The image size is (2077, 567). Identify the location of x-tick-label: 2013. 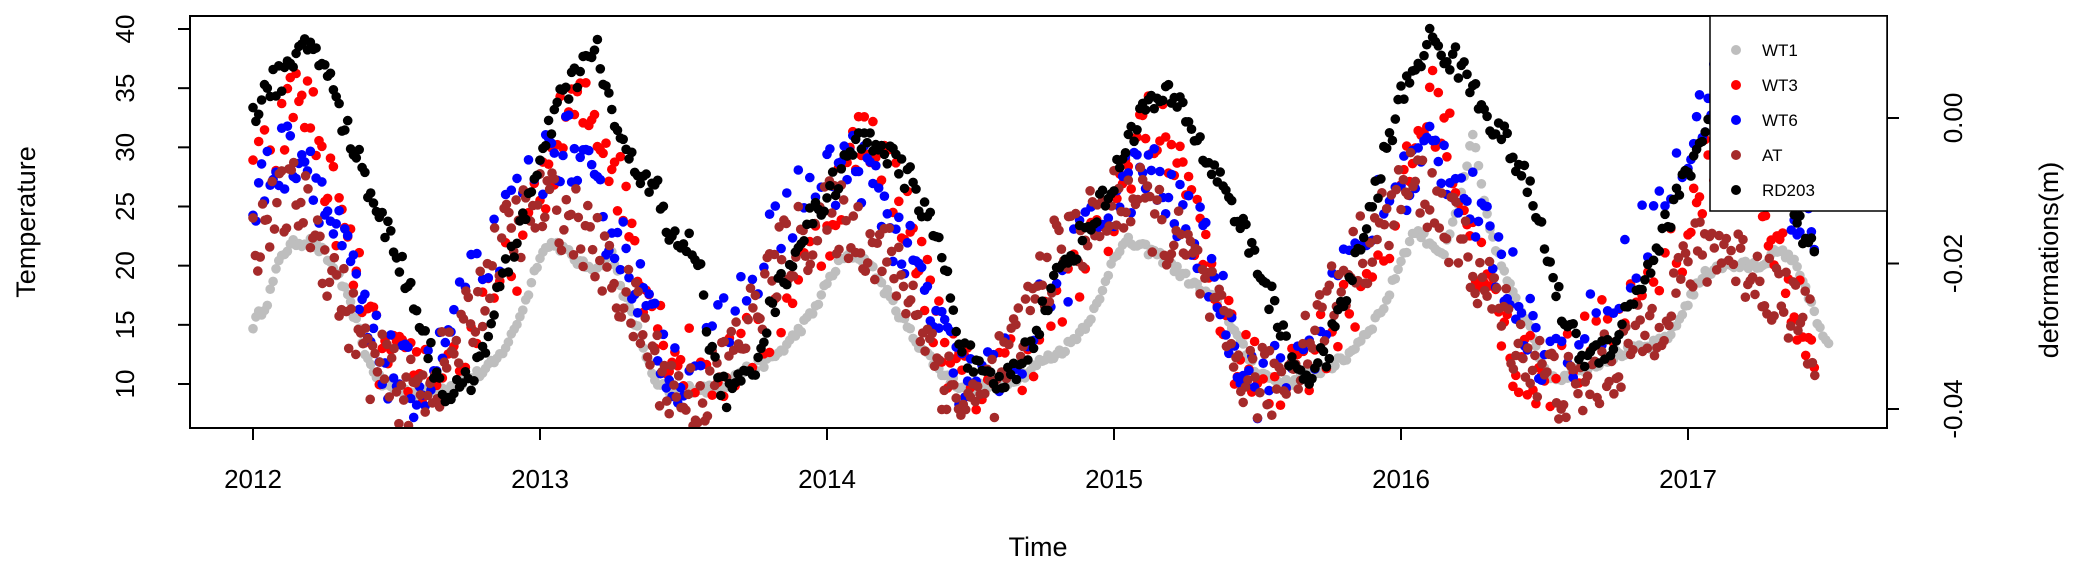
(540, 479).